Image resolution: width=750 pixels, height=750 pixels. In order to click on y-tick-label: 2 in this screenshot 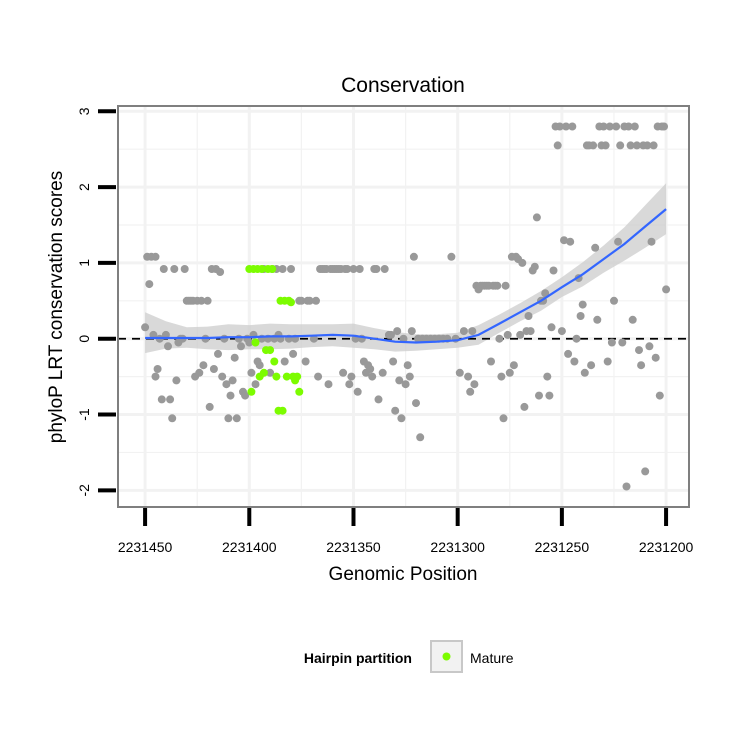, I will do `click(84, 187)`.